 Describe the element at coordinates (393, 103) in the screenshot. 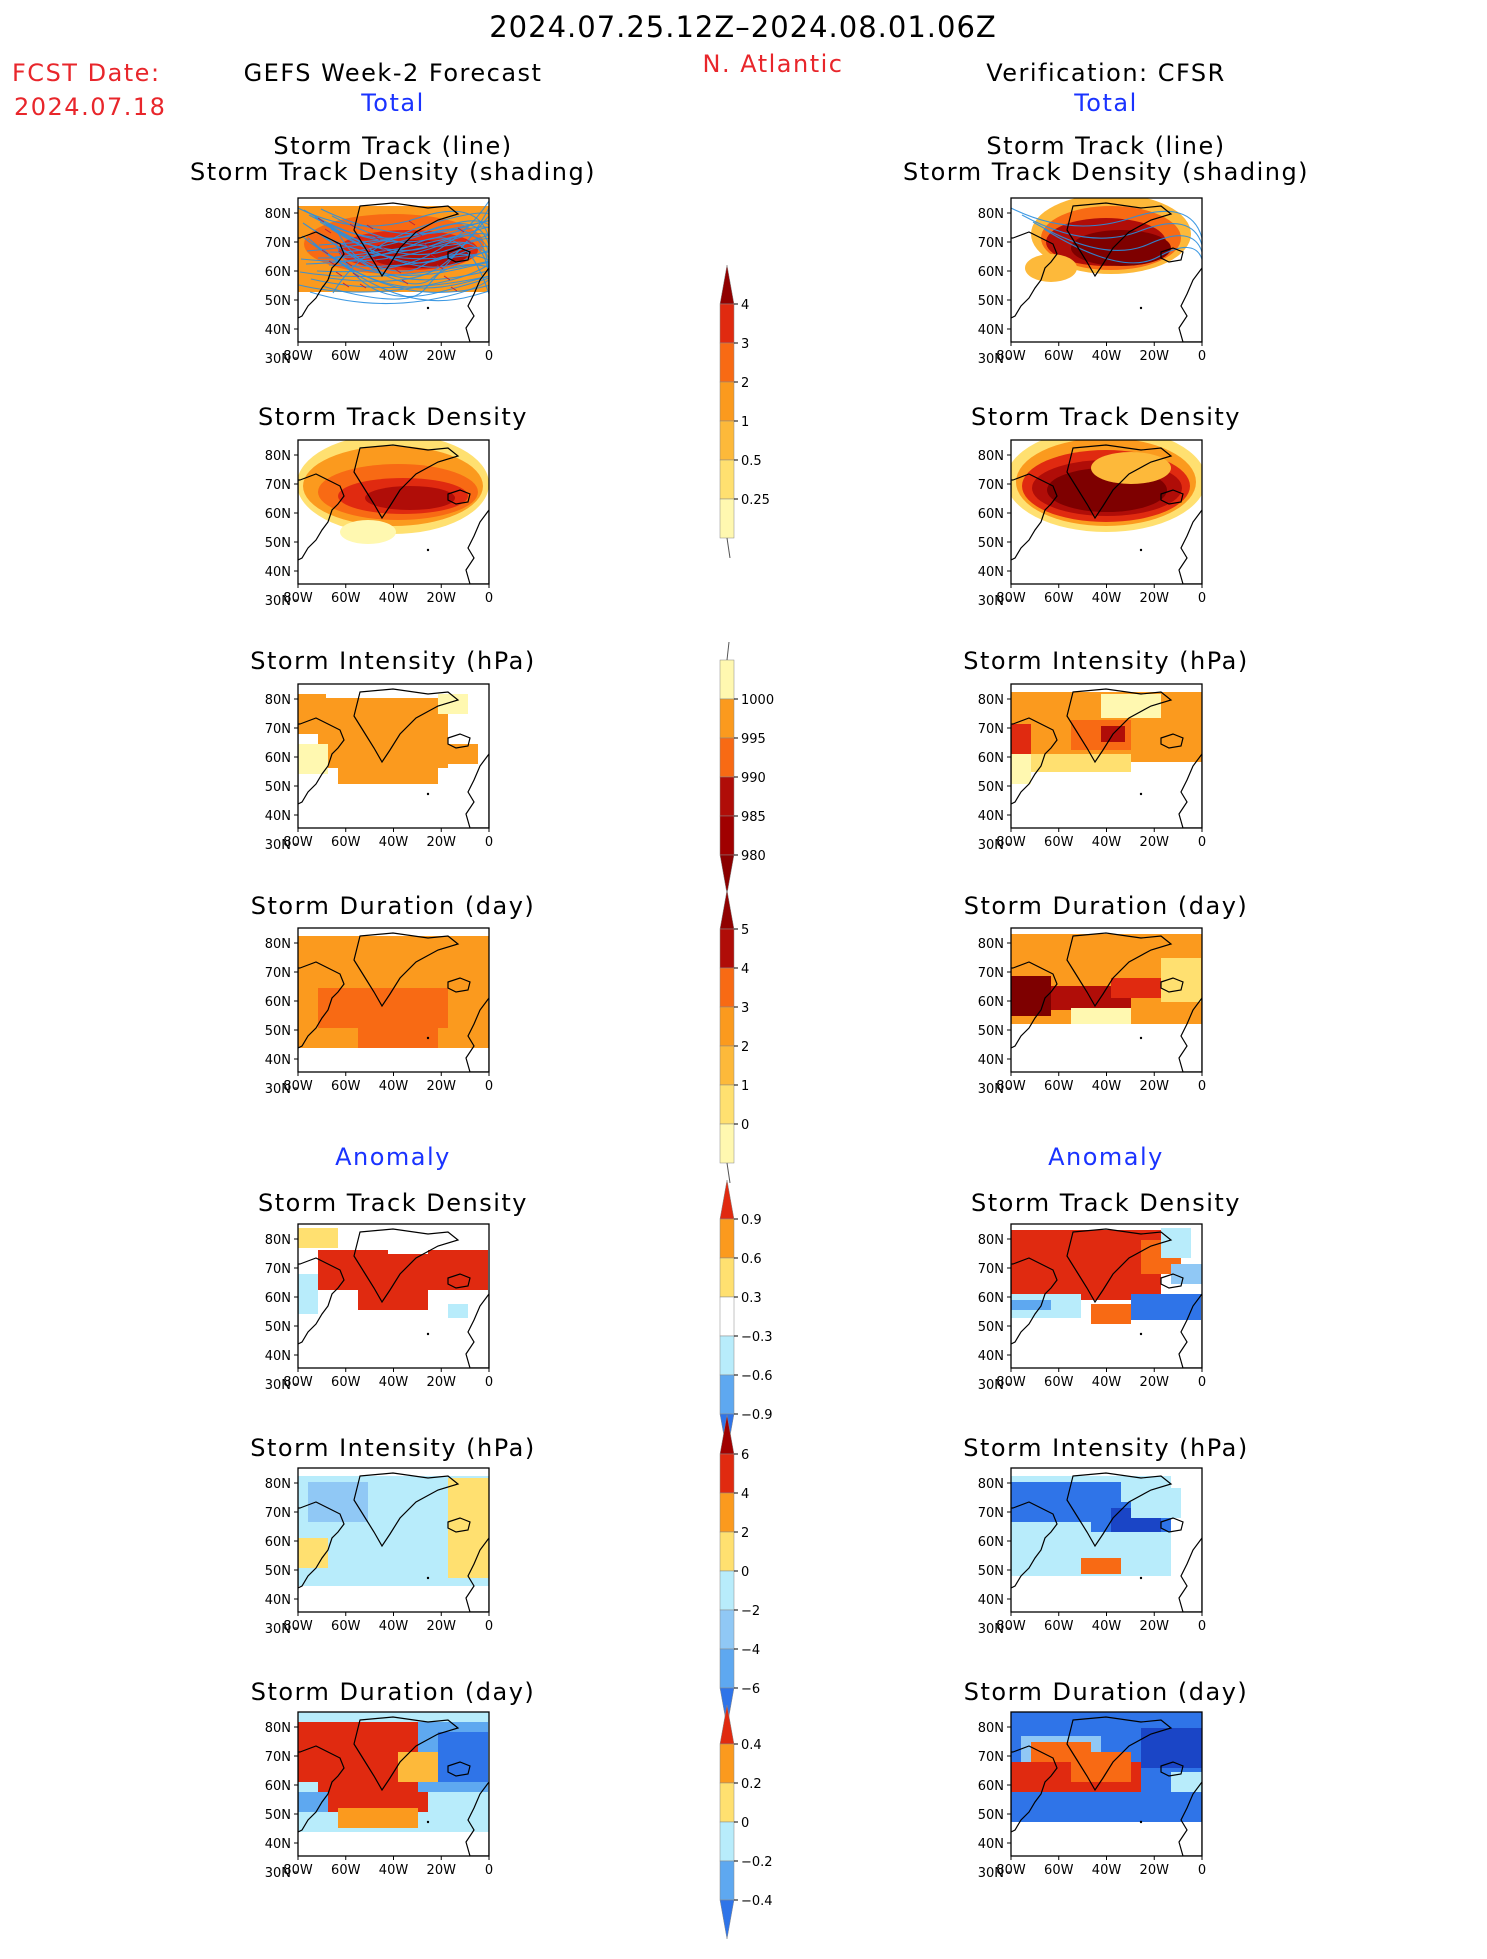

I see `left-total-label: Total` at that location.